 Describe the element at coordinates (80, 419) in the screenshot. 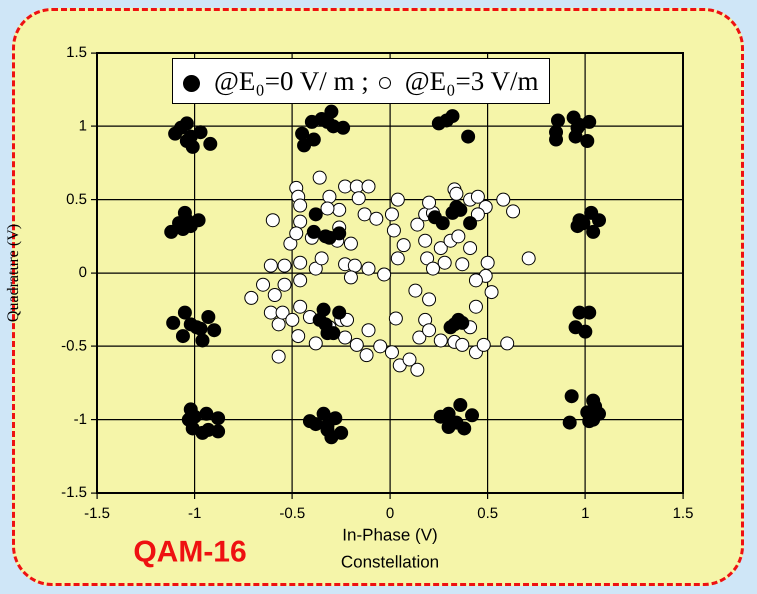

I see `y-tick-label: -1` at that location.